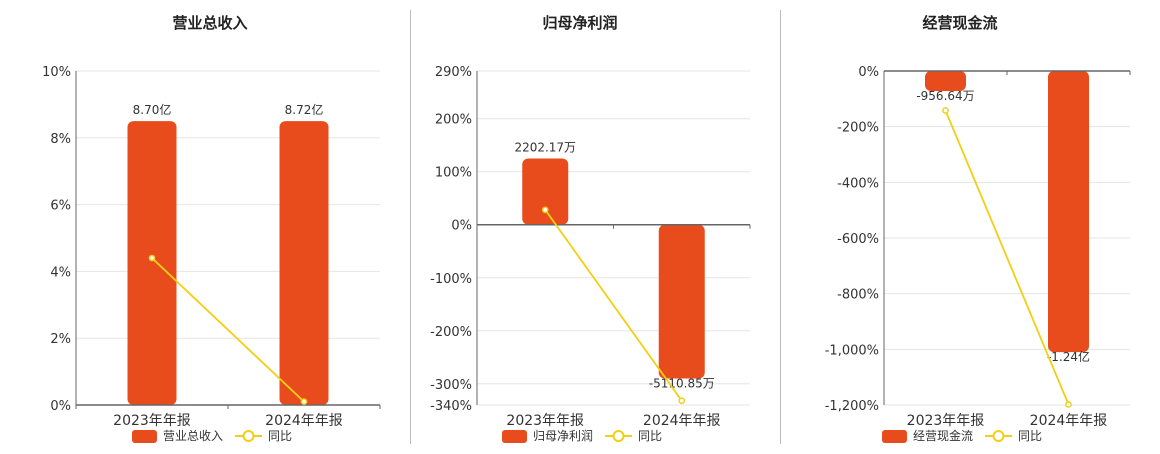 This screenshot has width=1160, height=454. What do you see at coordinates (453, 173) in the screenshot?
I see `y-tick-label: 100%` at bounding box center [453, 173].